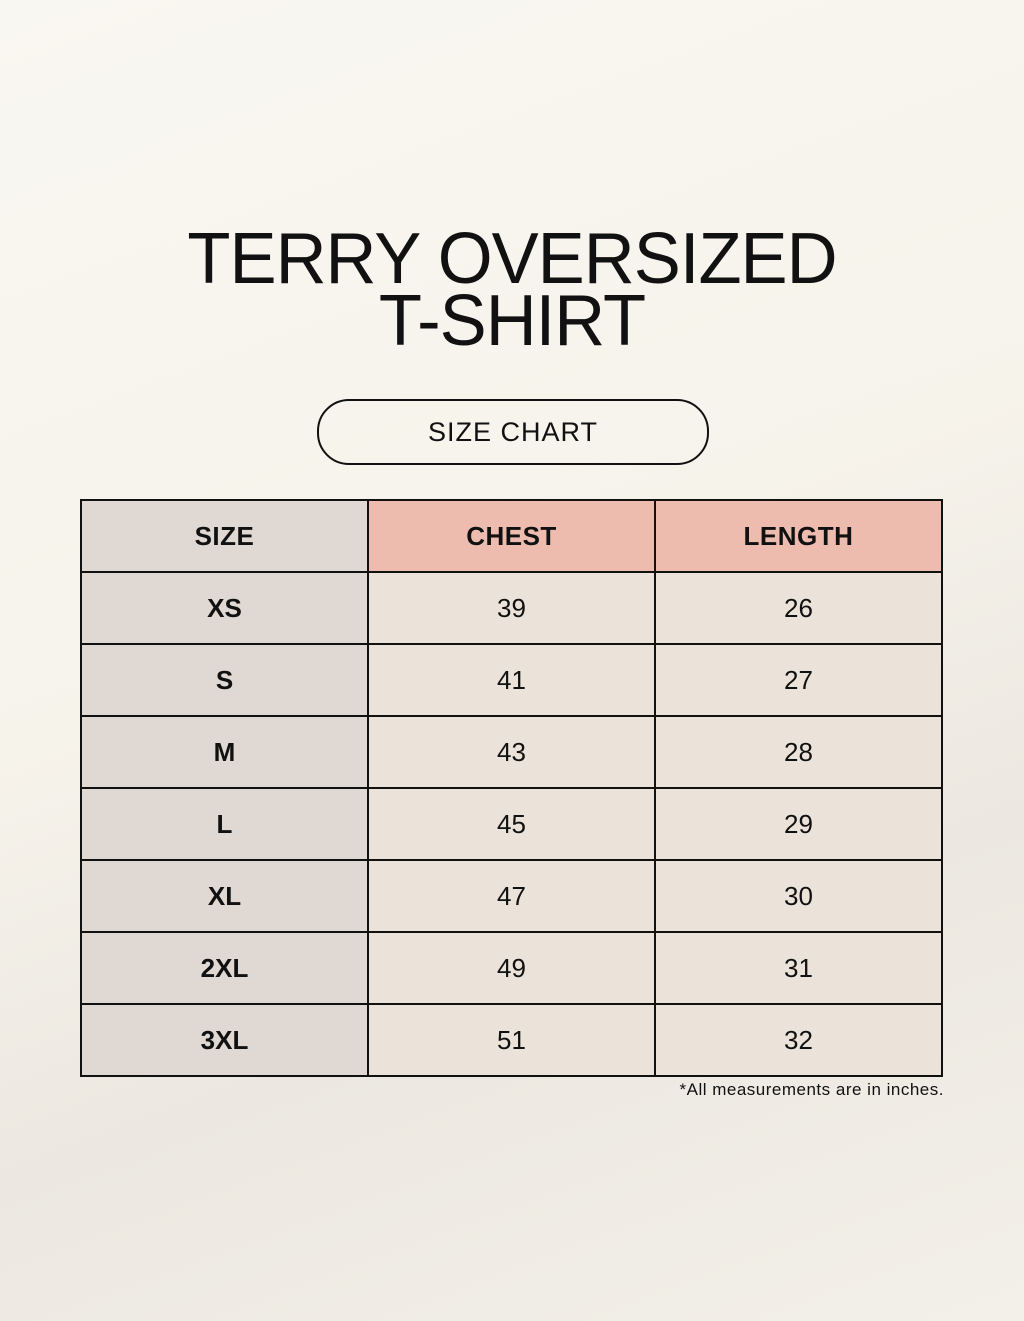  I want to click on length-cell: 26, so click(798, 608).